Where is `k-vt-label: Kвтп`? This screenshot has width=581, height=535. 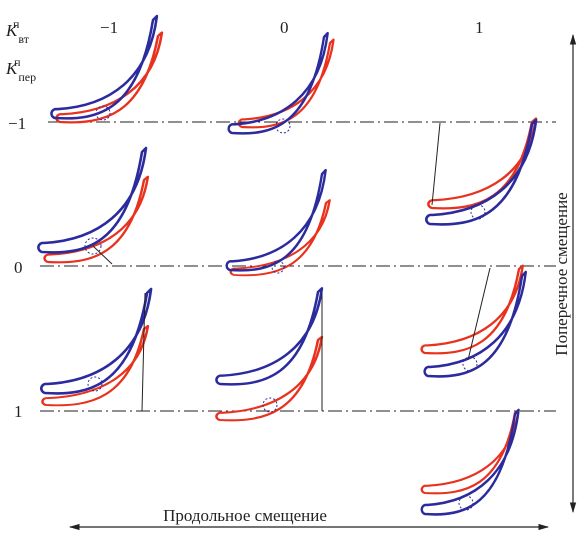
k-vt-label: Kвтп is located at coordinates (17, 31).